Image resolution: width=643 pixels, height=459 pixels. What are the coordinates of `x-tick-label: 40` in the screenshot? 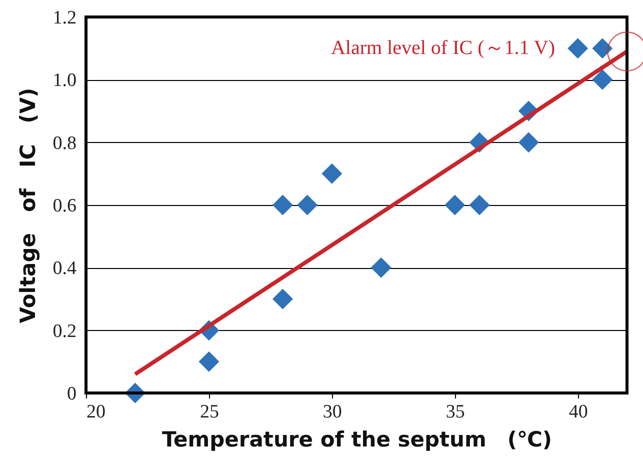 It's located at (578, 412).